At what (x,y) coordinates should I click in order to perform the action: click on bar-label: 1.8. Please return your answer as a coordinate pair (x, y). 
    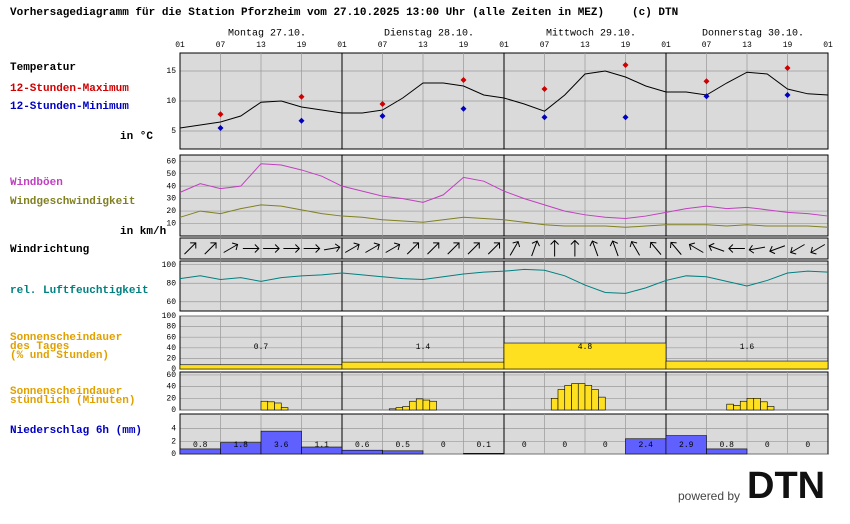
    Looking at the image, I should click on (241, 445).